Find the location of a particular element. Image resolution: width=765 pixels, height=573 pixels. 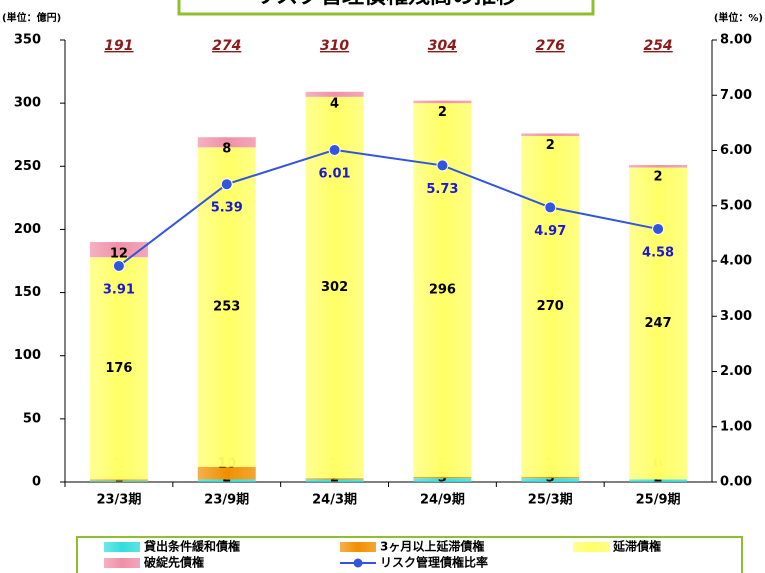

y-unit: (単位：億円) is located at coordinates (31, 17).